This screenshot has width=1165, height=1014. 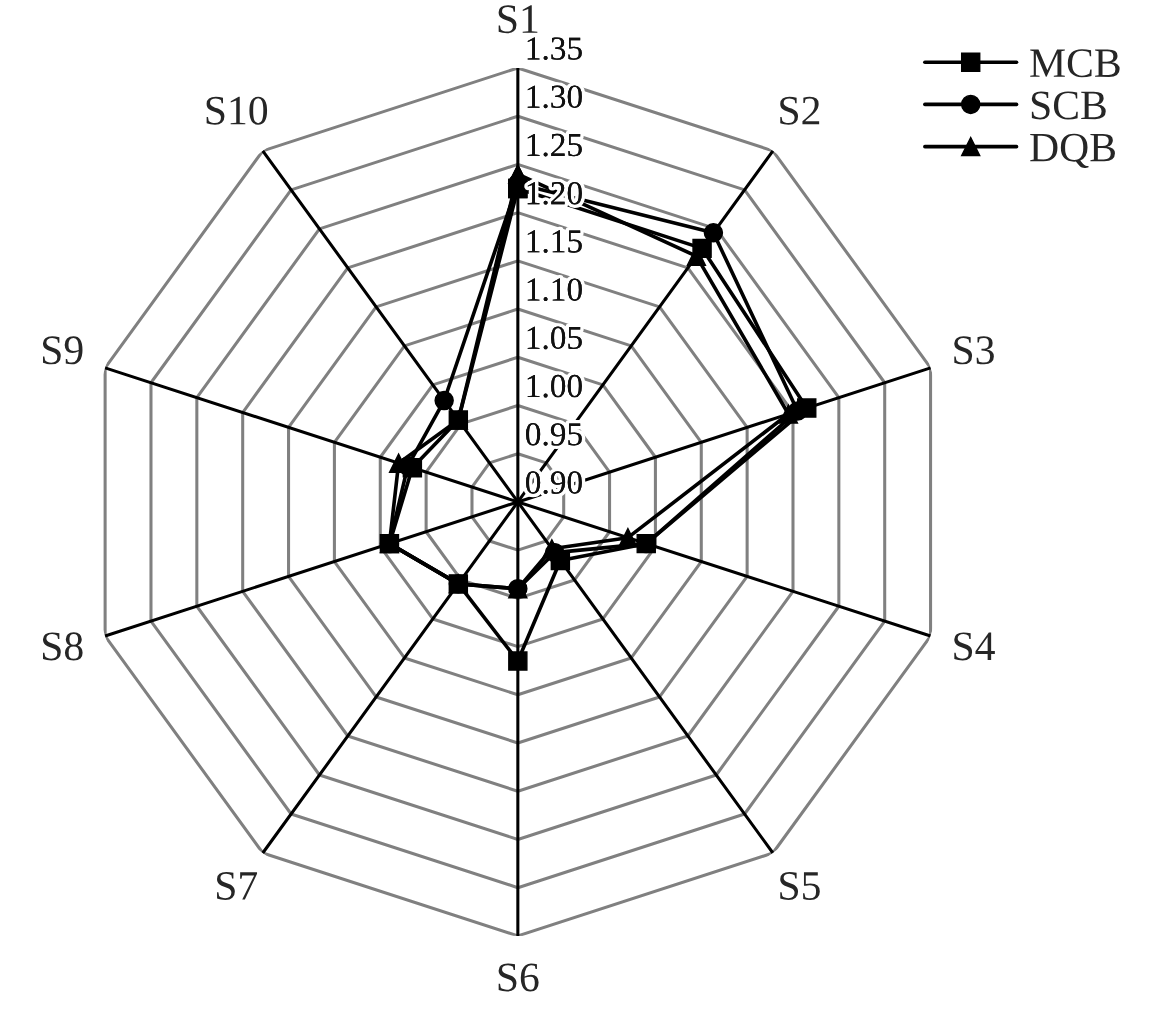 I want to click on spoke-label: S9, so click(x=62, y=350).